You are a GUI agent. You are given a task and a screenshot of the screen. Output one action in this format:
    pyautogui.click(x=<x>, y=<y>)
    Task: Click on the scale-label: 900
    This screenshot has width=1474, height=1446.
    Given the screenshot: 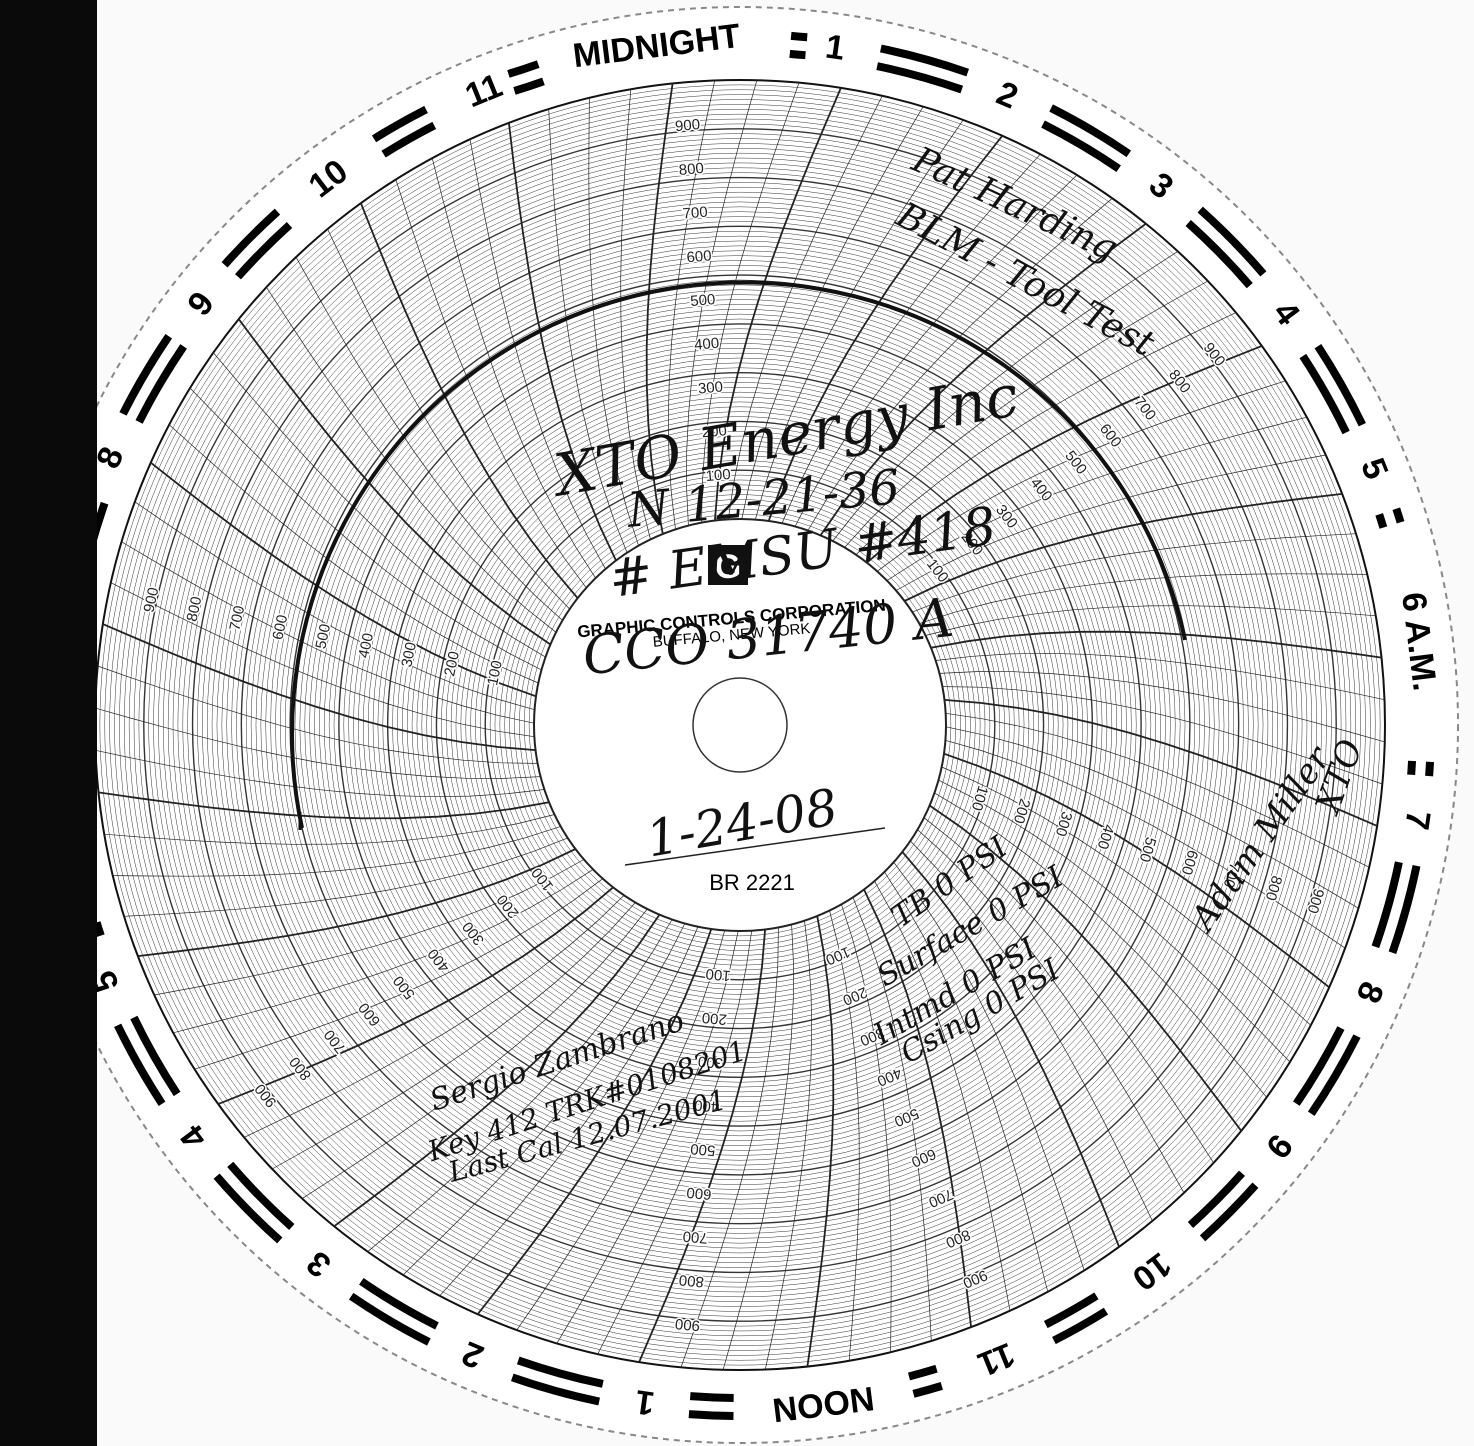 What is the action you would take?
    pyautogui.click(x=687, y=1324)
    